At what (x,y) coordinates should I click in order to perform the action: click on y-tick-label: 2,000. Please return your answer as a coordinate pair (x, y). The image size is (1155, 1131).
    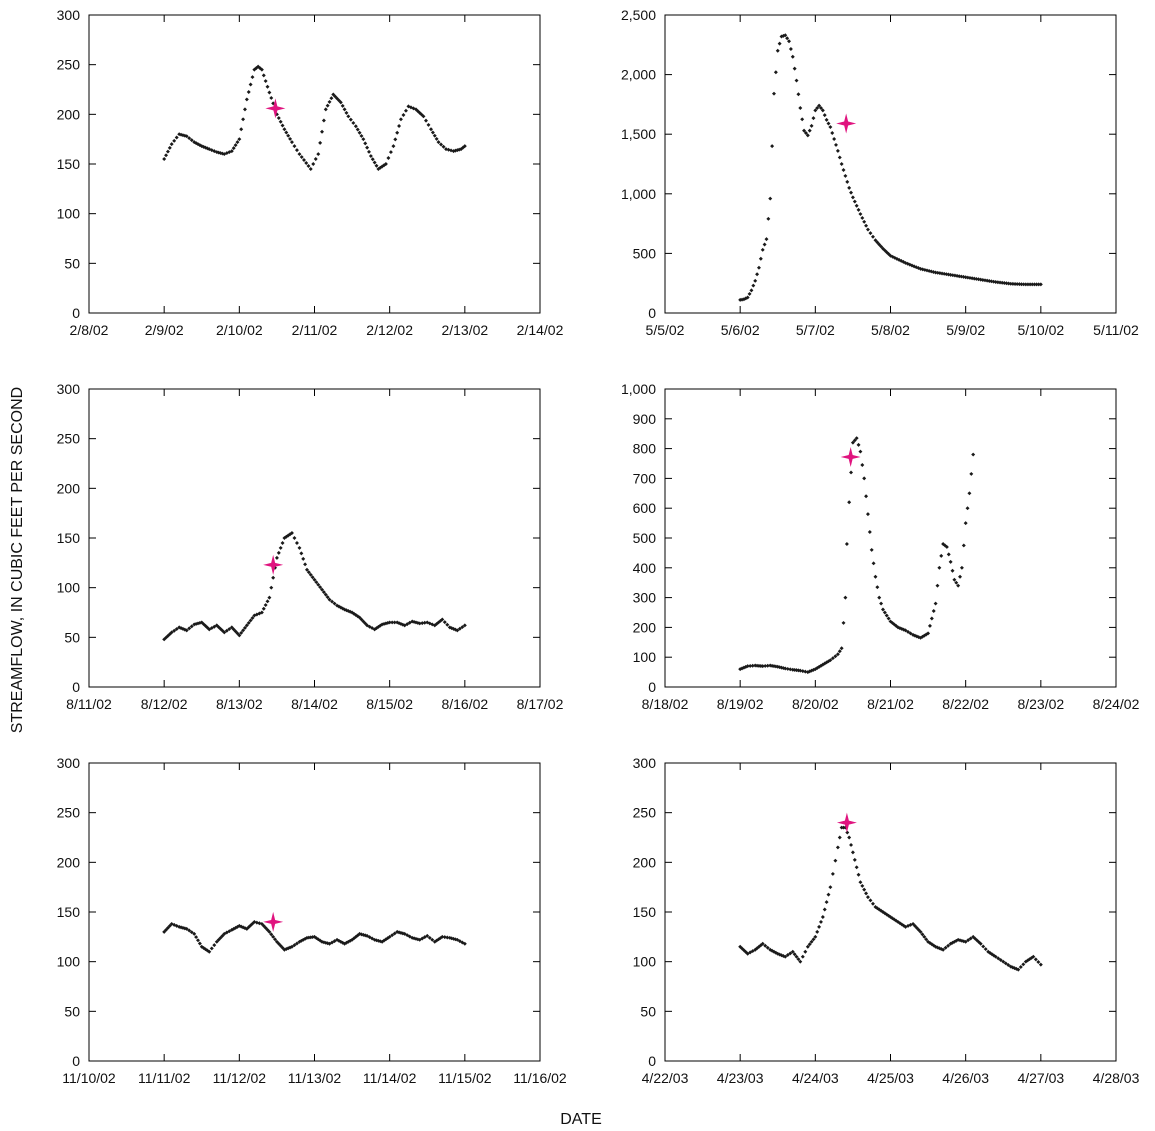
    Looking at the image, I should click on (638, 75).